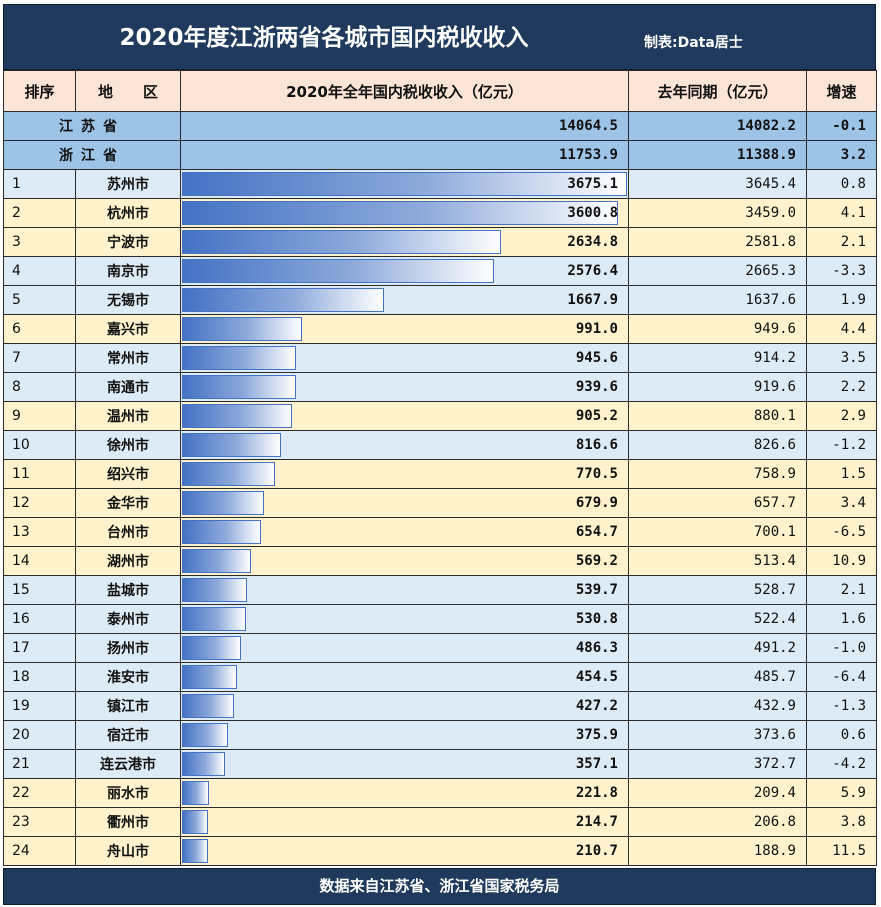 This screenshot has width=881, height=907. What do you see at coordinates (92, 155) in the screenshot?
I see `province-name: 浙江省` at bounding box center [92, 155].